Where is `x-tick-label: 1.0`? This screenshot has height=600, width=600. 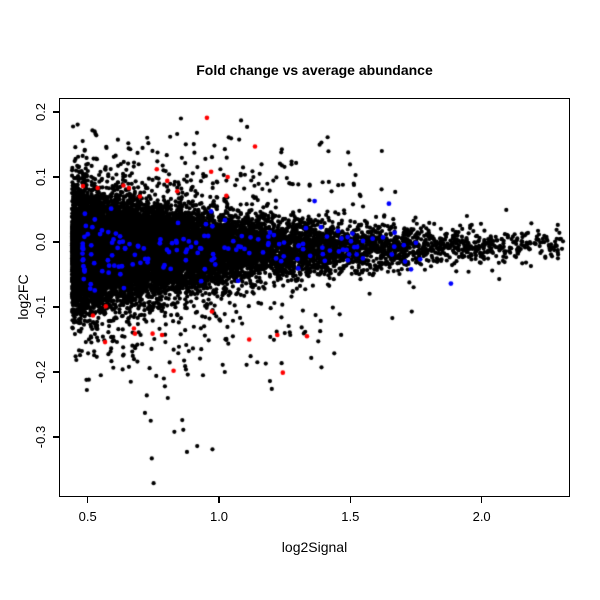
x-tick-label: 1.0 is located at coordinates (219, 516).